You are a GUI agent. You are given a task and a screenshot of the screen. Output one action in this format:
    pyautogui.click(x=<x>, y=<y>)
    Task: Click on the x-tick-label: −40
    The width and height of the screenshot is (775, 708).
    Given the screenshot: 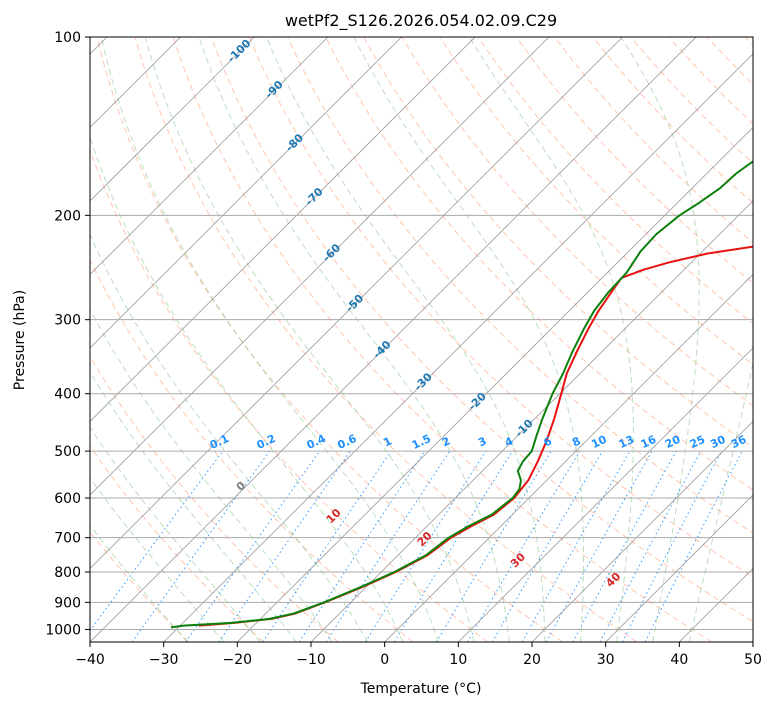 What is the action you would take?
    pyautogui.click(x=90, y=660)
    